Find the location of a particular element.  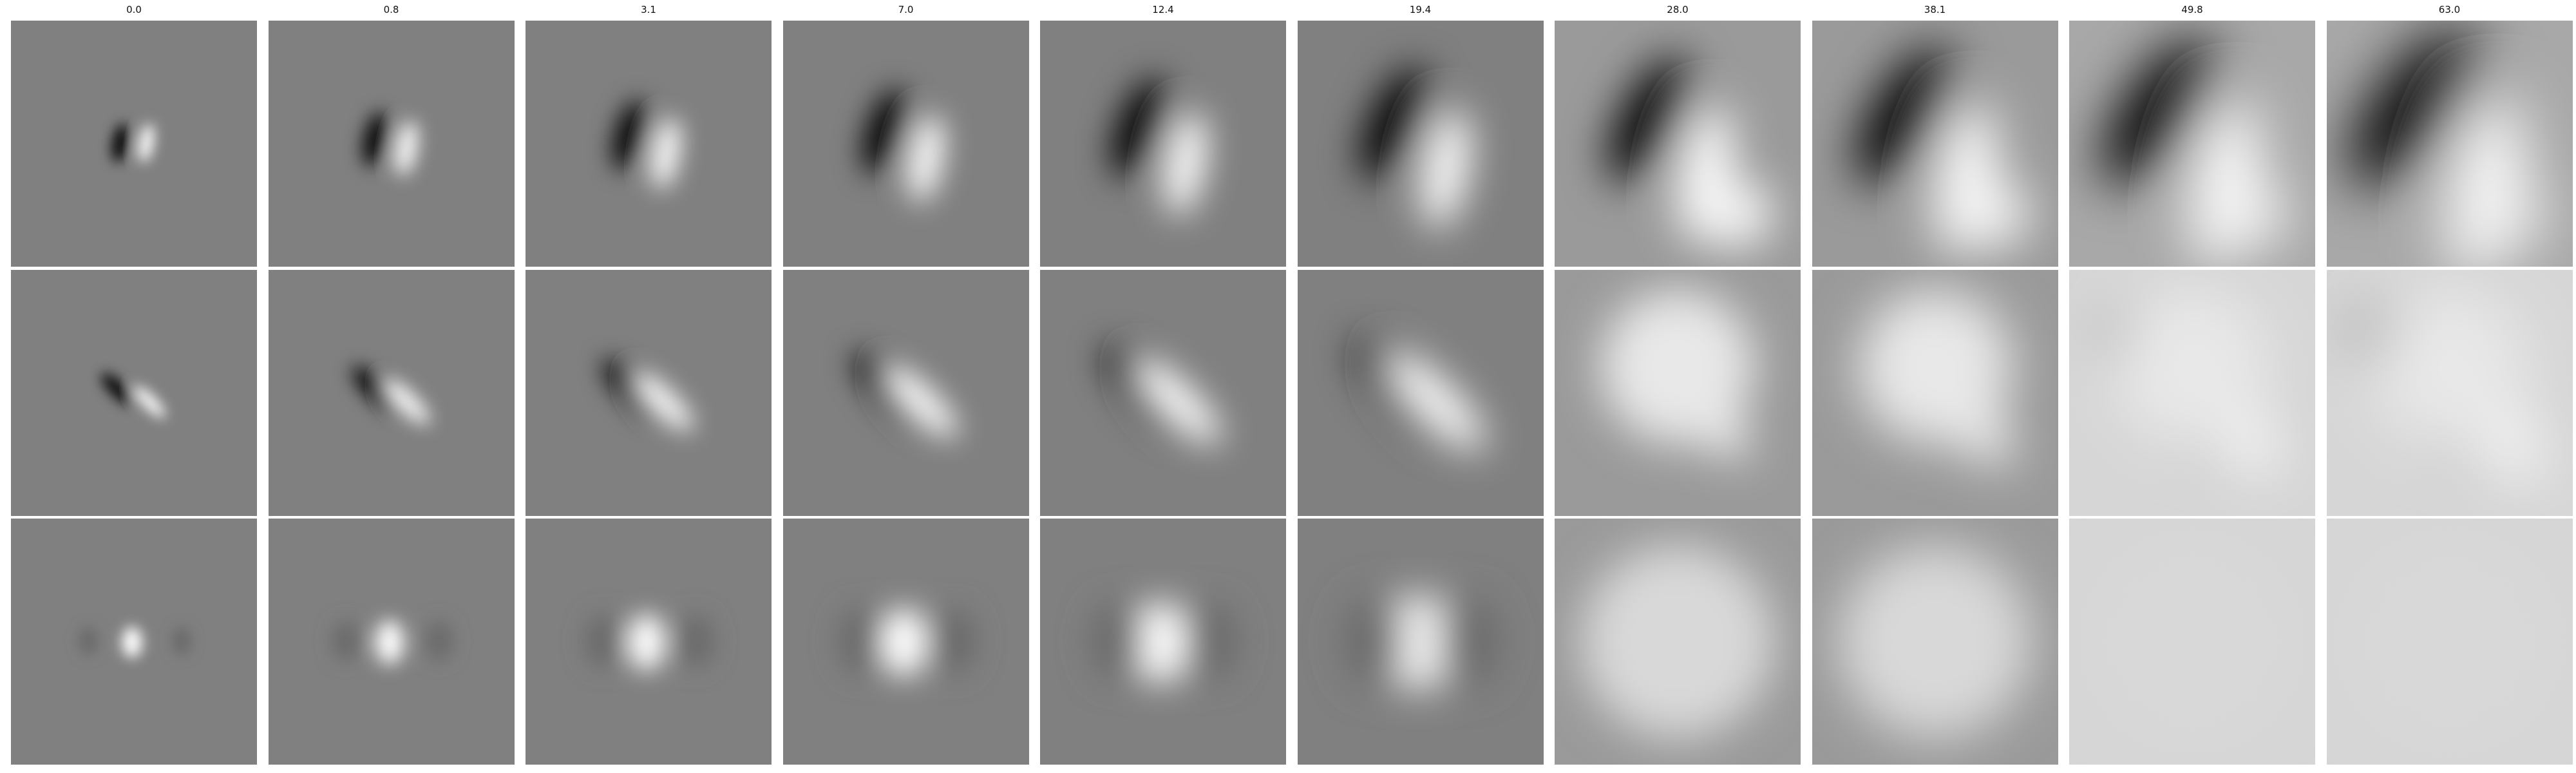

column-title: 0.8 is located at coordinates (391, 9).